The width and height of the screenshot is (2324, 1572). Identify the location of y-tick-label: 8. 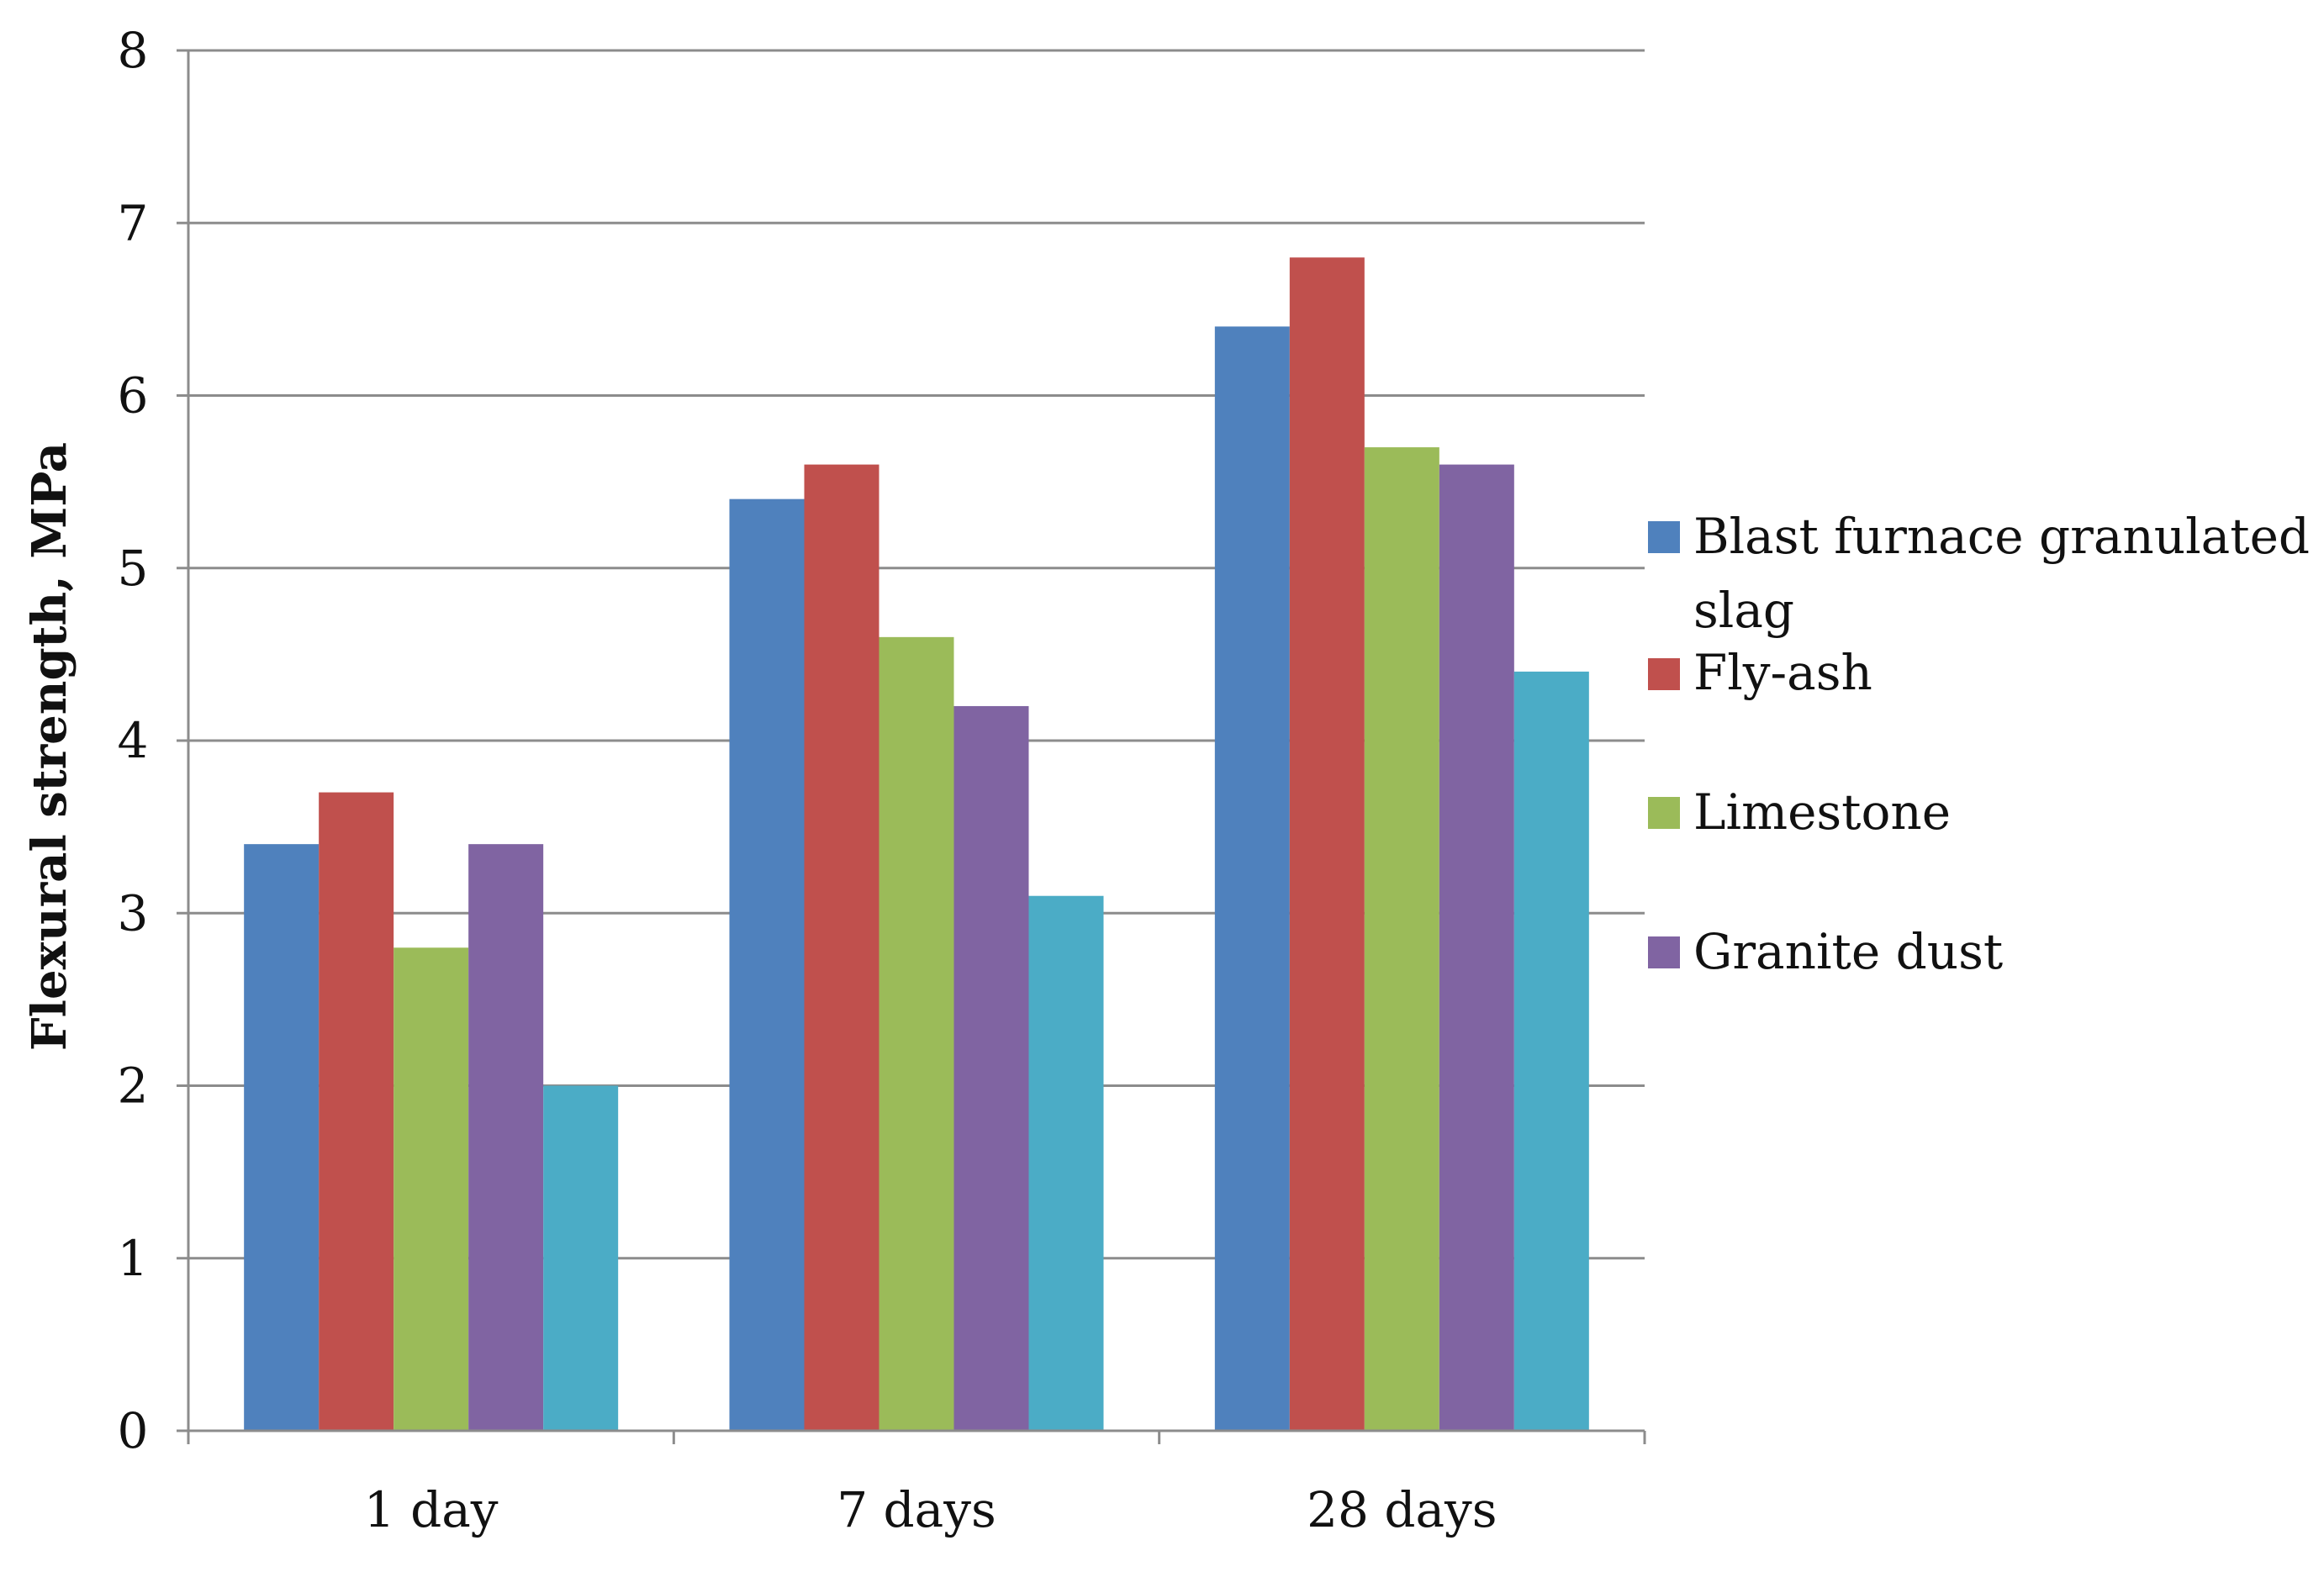
(133, 51).